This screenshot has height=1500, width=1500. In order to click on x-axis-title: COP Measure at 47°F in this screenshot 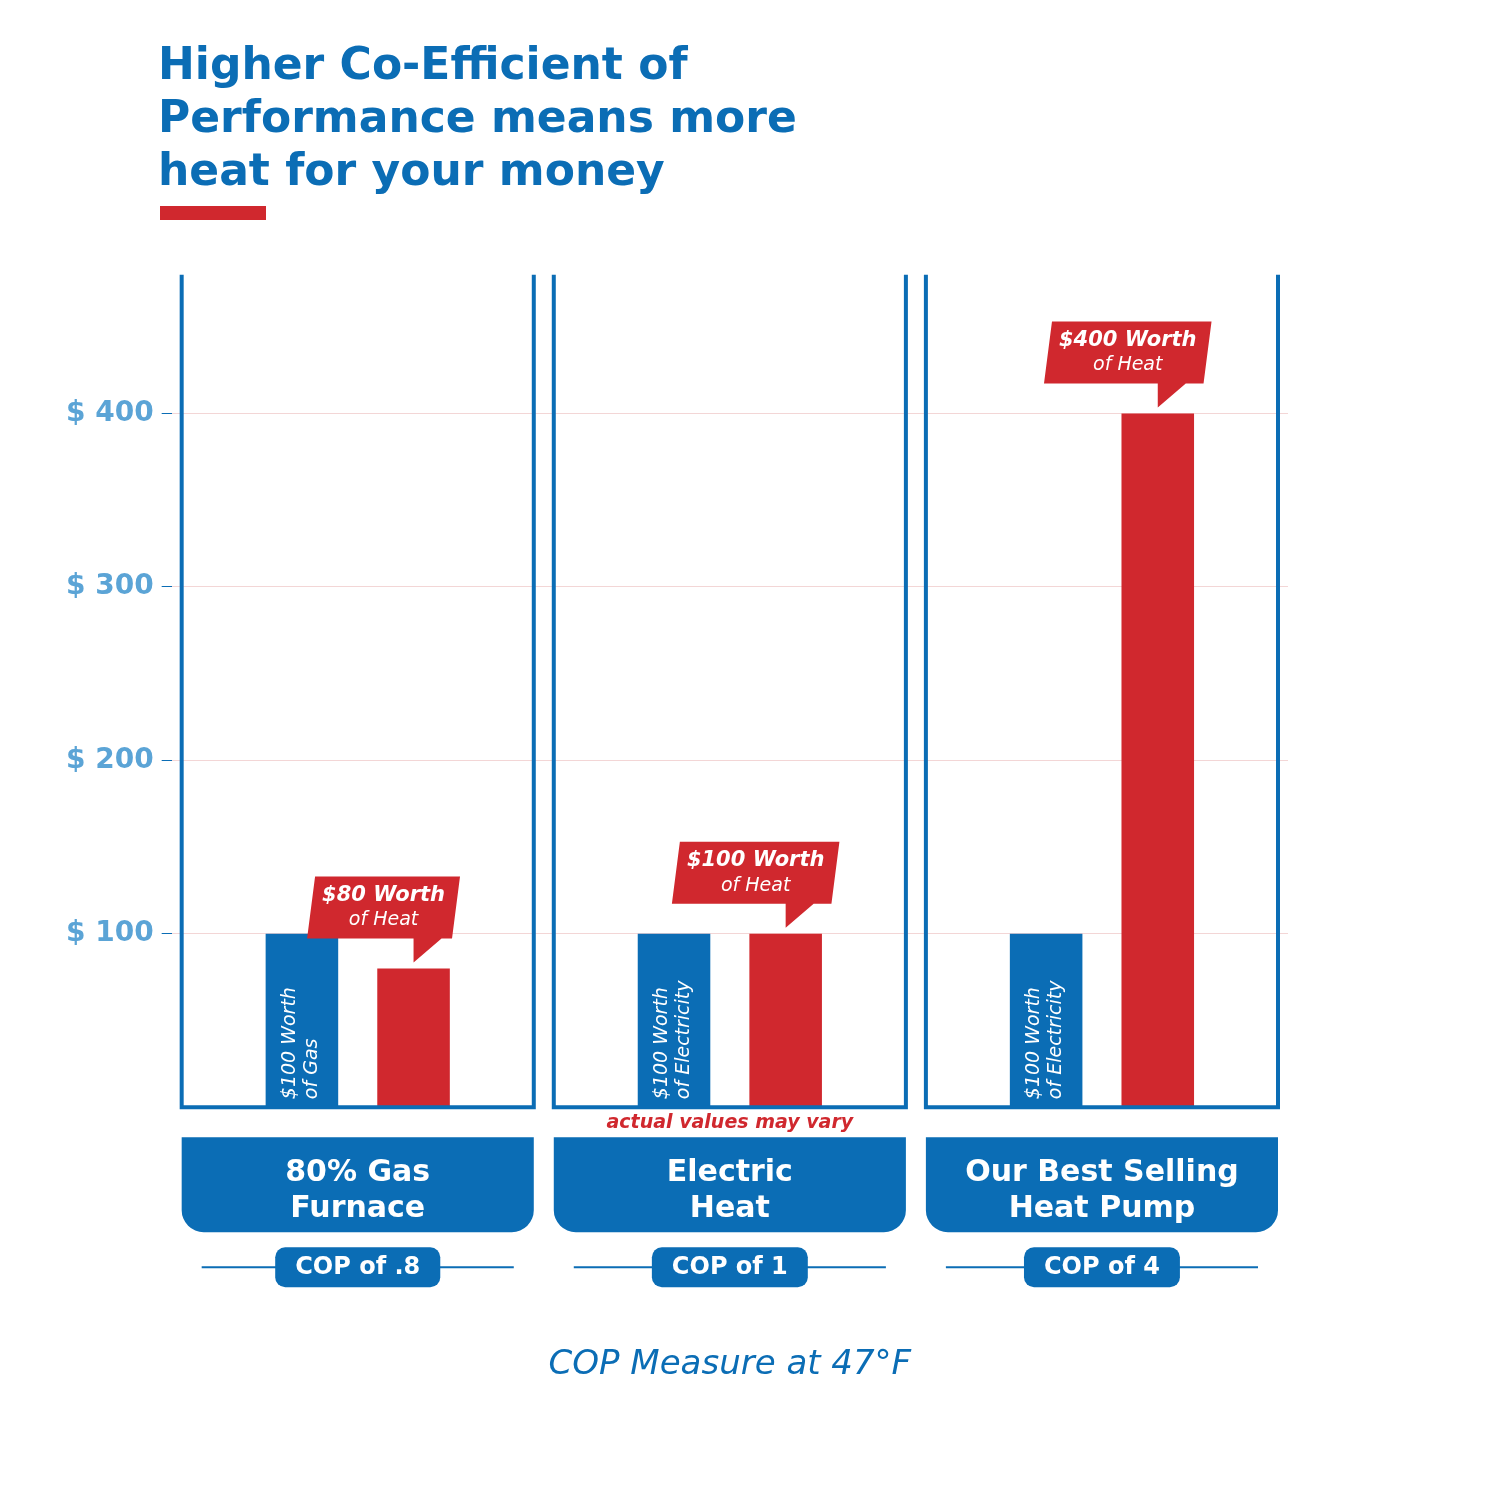, I will do `click(730, 1362)`.